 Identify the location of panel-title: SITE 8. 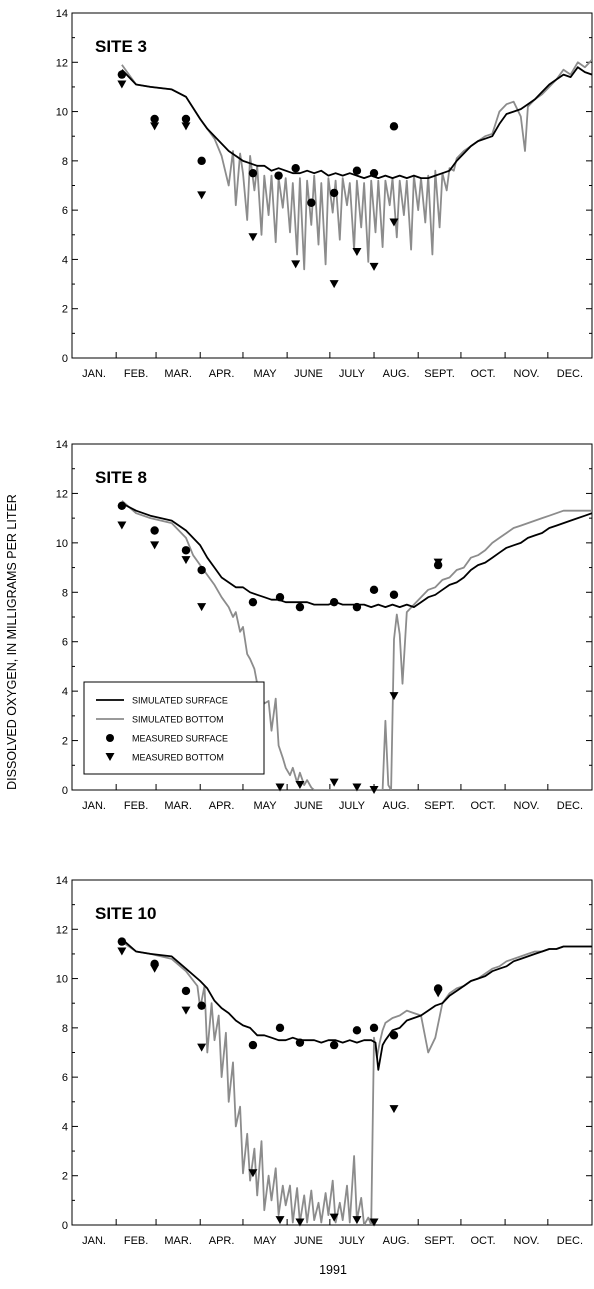
(121, 477).